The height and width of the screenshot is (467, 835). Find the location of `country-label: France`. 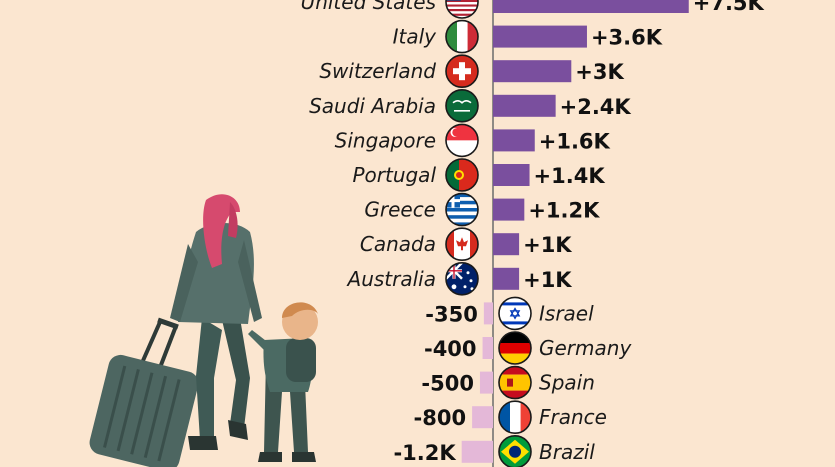

country-label: France is located at coordinates (573, 417).